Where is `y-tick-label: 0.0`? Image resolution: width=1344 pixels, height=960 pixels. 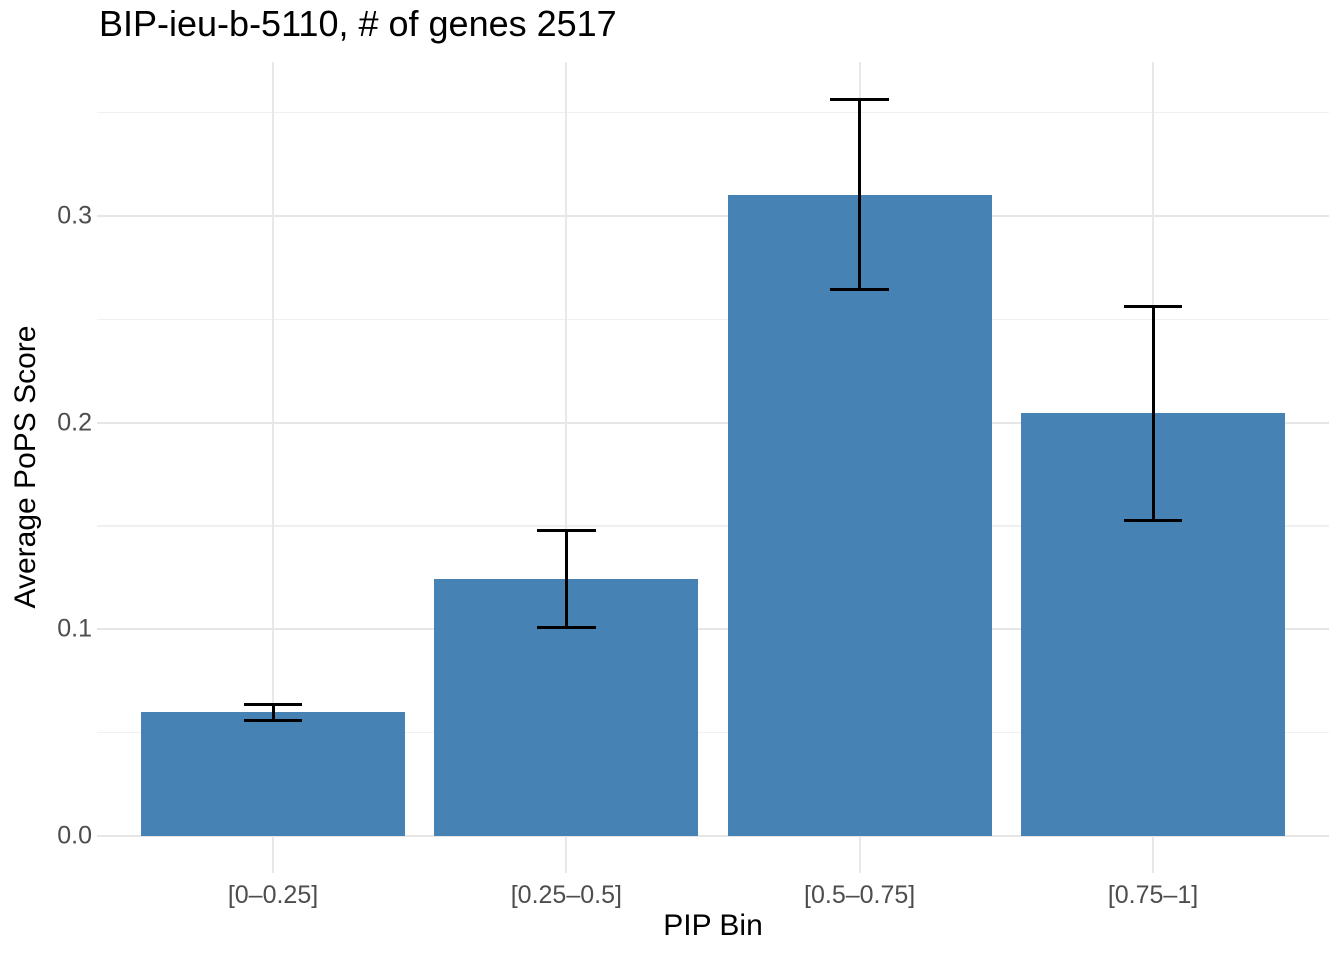 y-tick-label: 0.0 is located at coordinates (74, 835).